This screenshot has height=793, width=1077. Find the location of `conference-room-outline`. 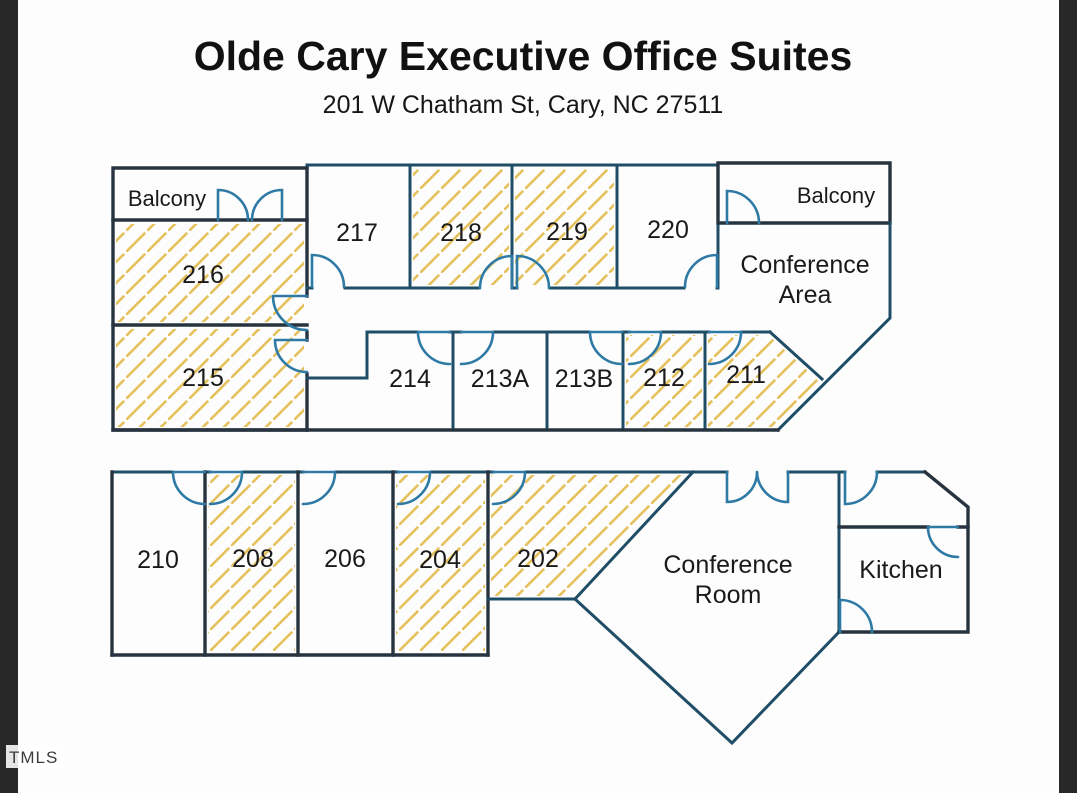

conference-room-outline is located at coordinates (706, 608).